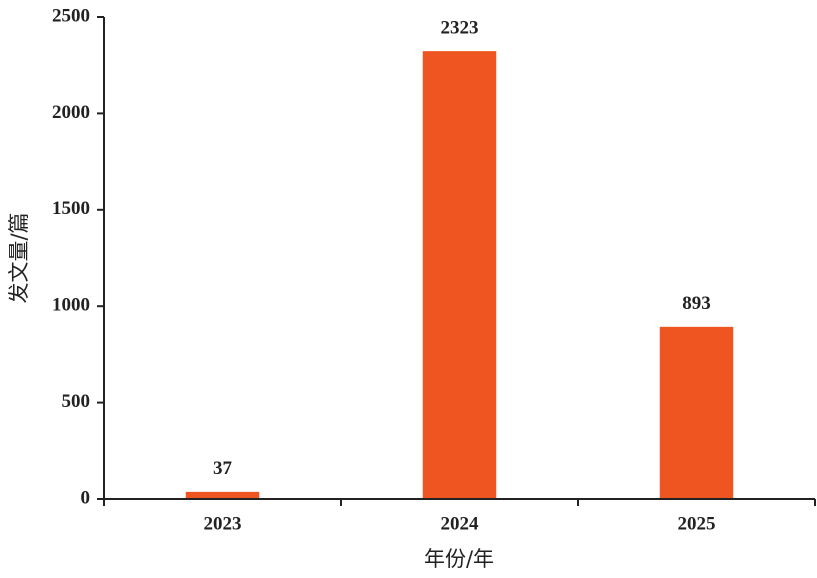  Describe the element at coordinates (223, 523) in the screenshot. I see `x-tick-label: 2023` at that location.